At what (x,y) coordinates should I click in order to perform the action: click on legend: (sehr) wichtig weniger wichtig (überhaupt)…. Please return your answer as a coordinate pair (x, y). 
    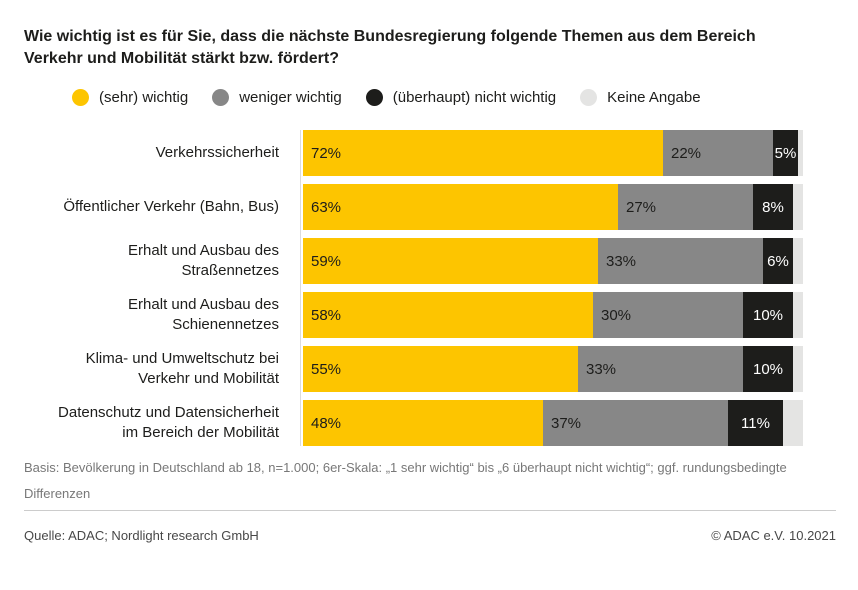
    Looking at the image, I should click on (386, 97).